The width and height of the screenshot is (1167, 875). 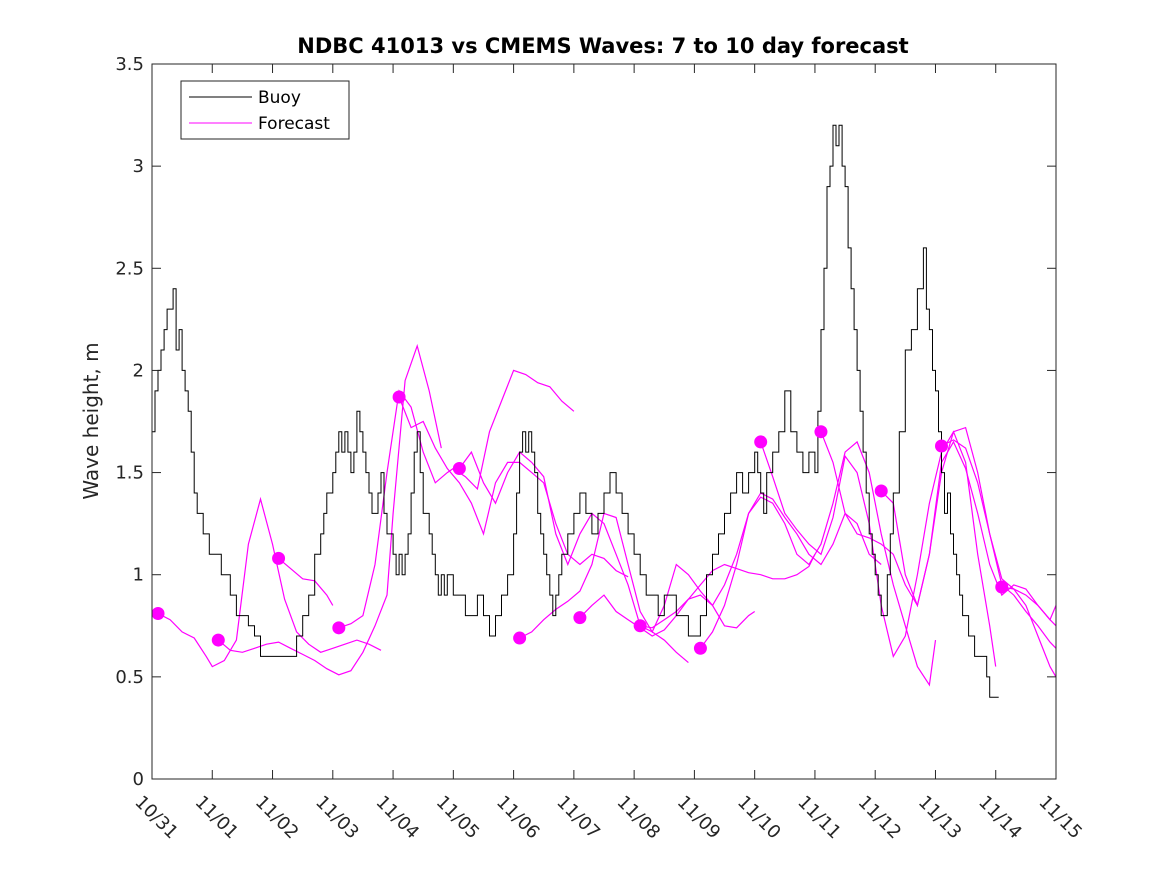 What do you see at coordinates (91, 420) in the screenshot?
I see `y-axis-label: Wave height, m` at bounding box center [91, 420].